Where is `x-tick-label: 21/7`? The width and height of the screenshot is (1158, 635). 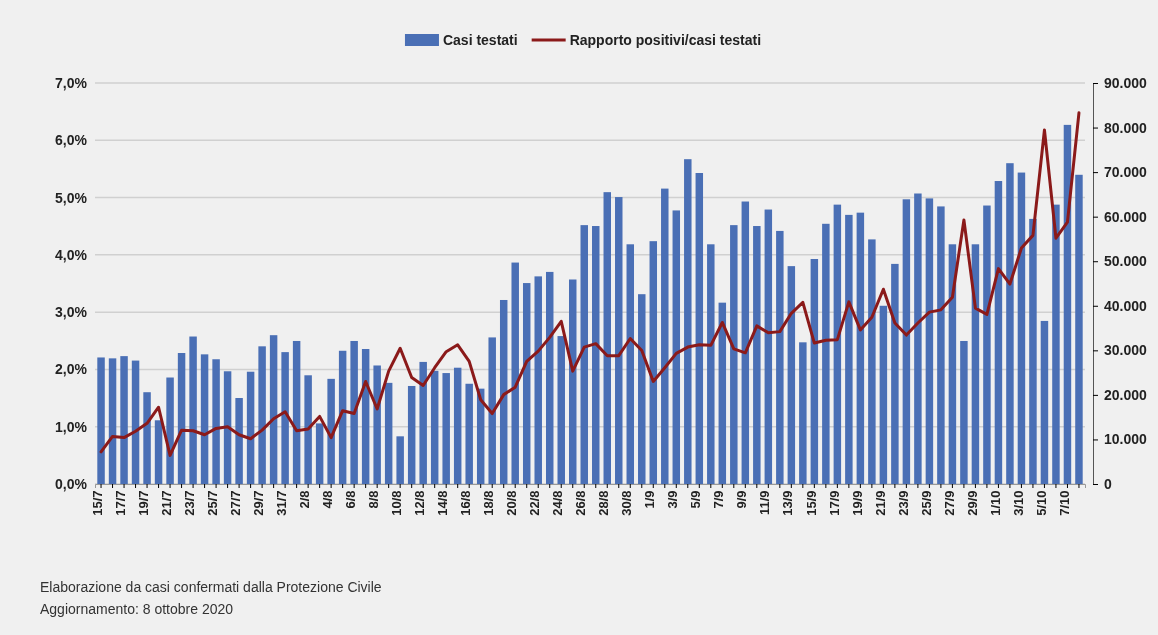
x-tick-label: 21/7 is located at coordinates (167, 503).